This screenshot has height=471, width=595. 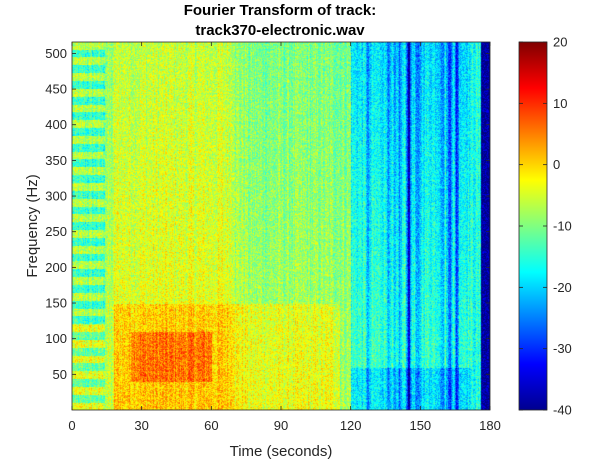 I want to click on y-tick-label: 250, so click(x=56, y=231).